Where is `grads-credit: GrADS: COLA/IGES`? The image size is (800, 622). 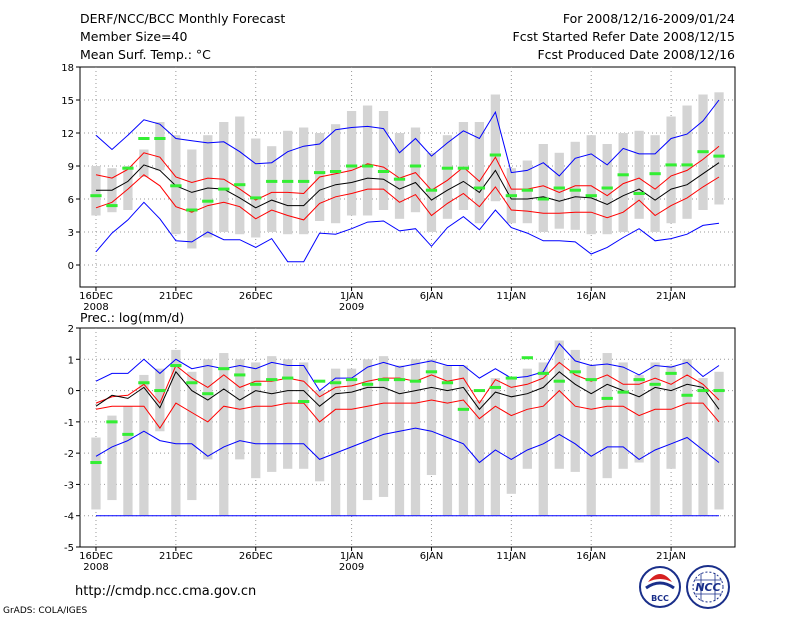 grads-credit: GrADS: COLA/IGES is located at coordinates (45, 611).